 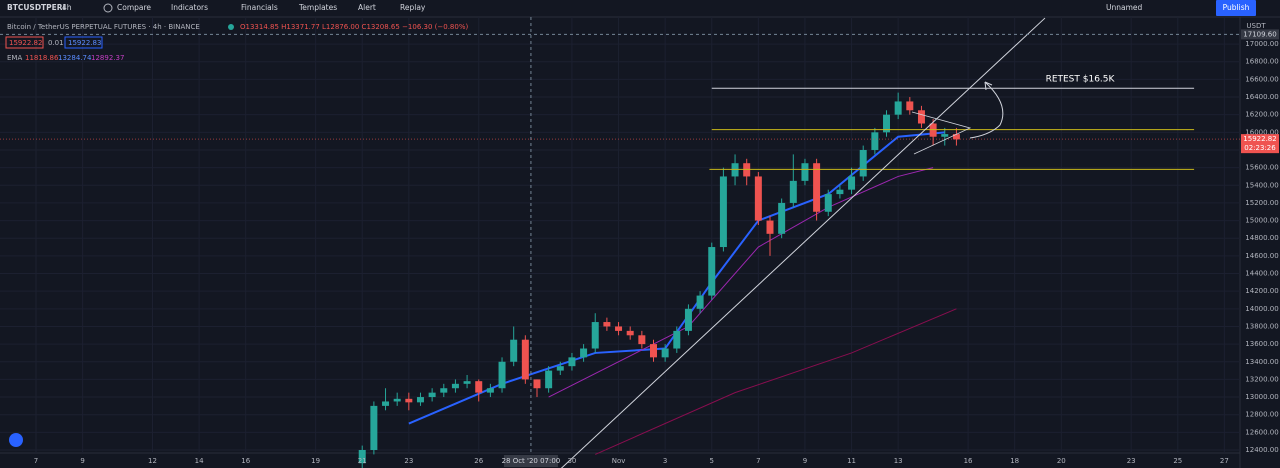 What do you see at coordinates (1261, 415) in the screenshot?
I see `y-tick-label: 12800.00` at bounding box center [1261, 415].